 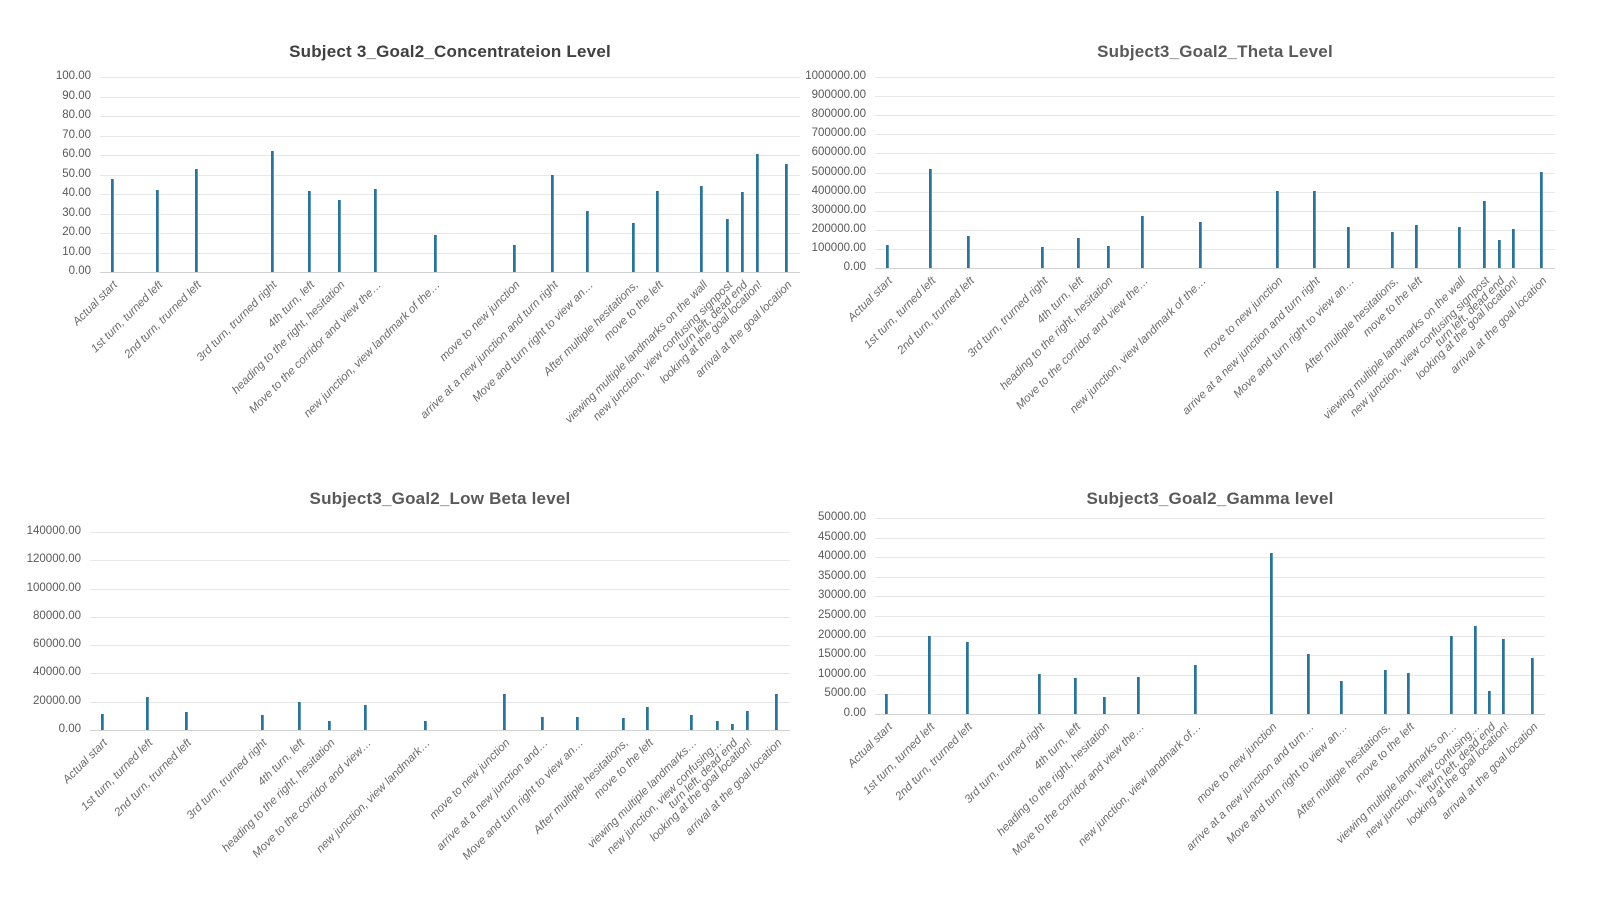 I want to click on chart-title-concentration: Subject 3_Goal2_Concentrateion Level, so click(x=450, y=52).